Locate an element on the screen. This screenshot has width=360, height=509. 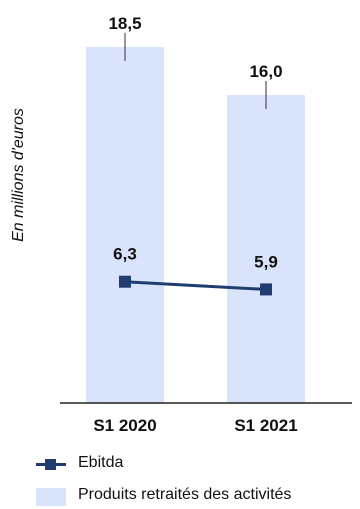
ebitda-value-label-2: 5,9 is located at coordinates (266, 261).